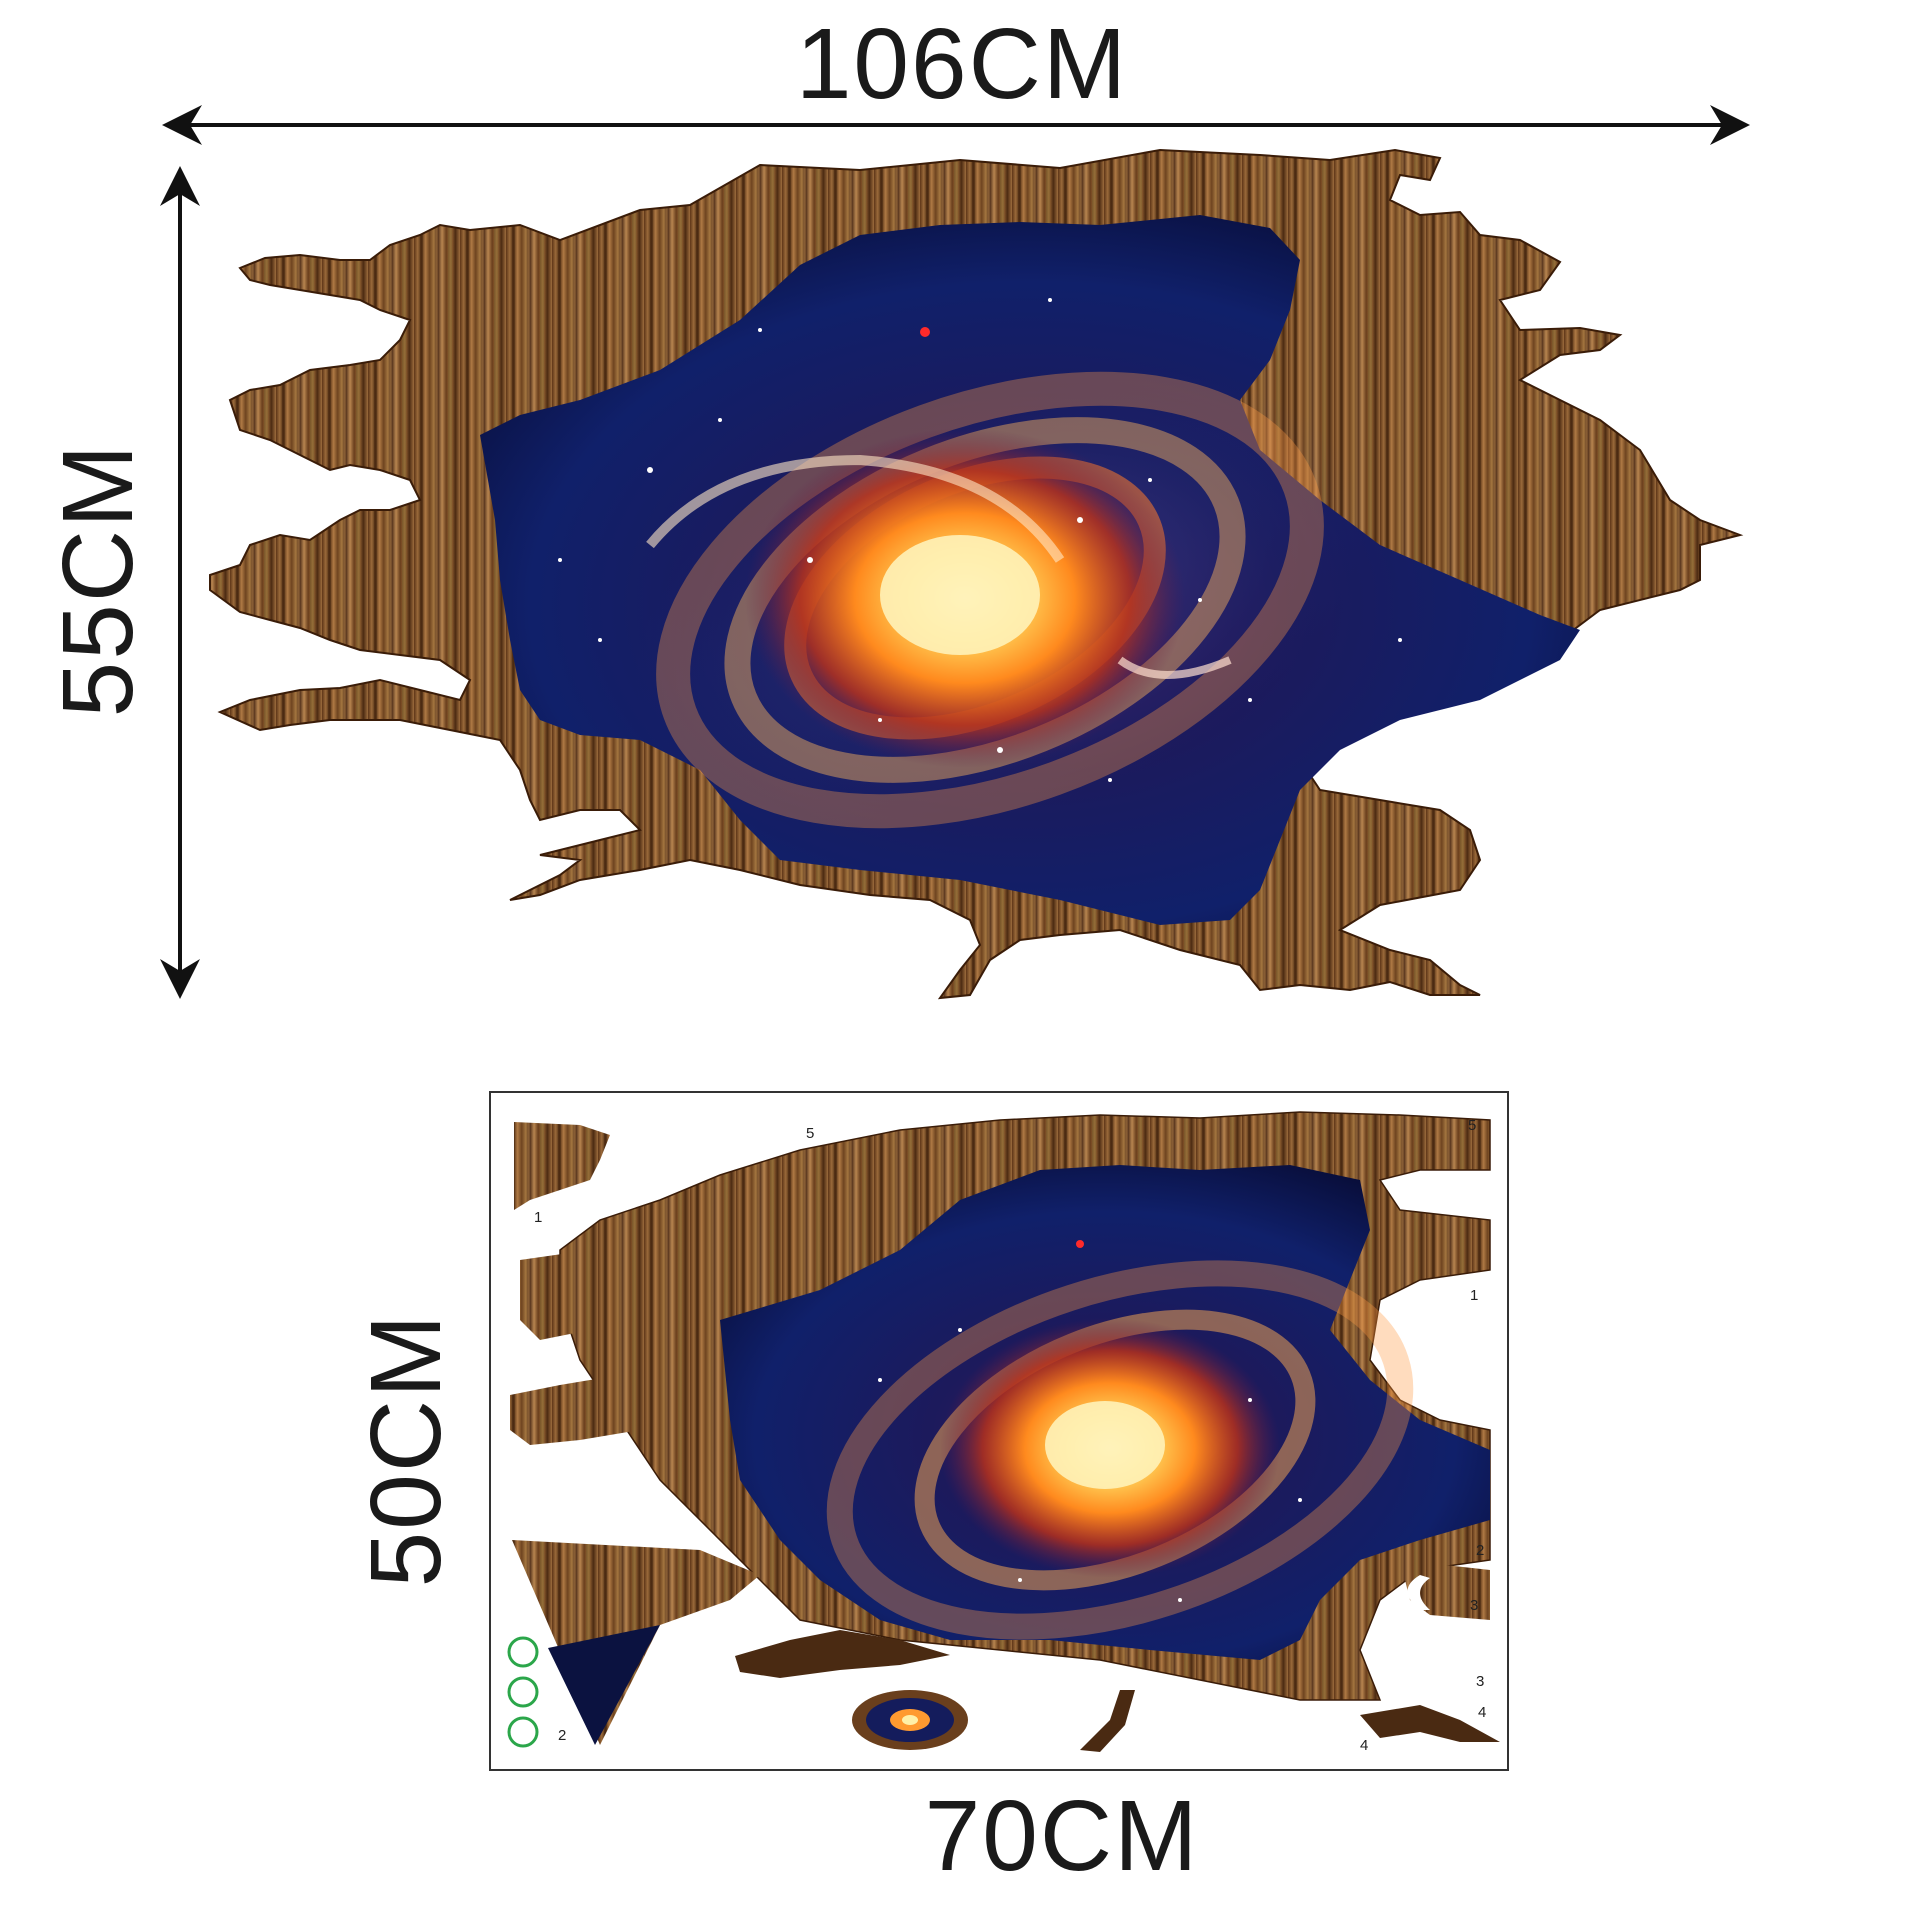 The height and width of the screenshot is (1920, 1920). I want to click on sheet-piece-left-mid, so click(620, 1287).